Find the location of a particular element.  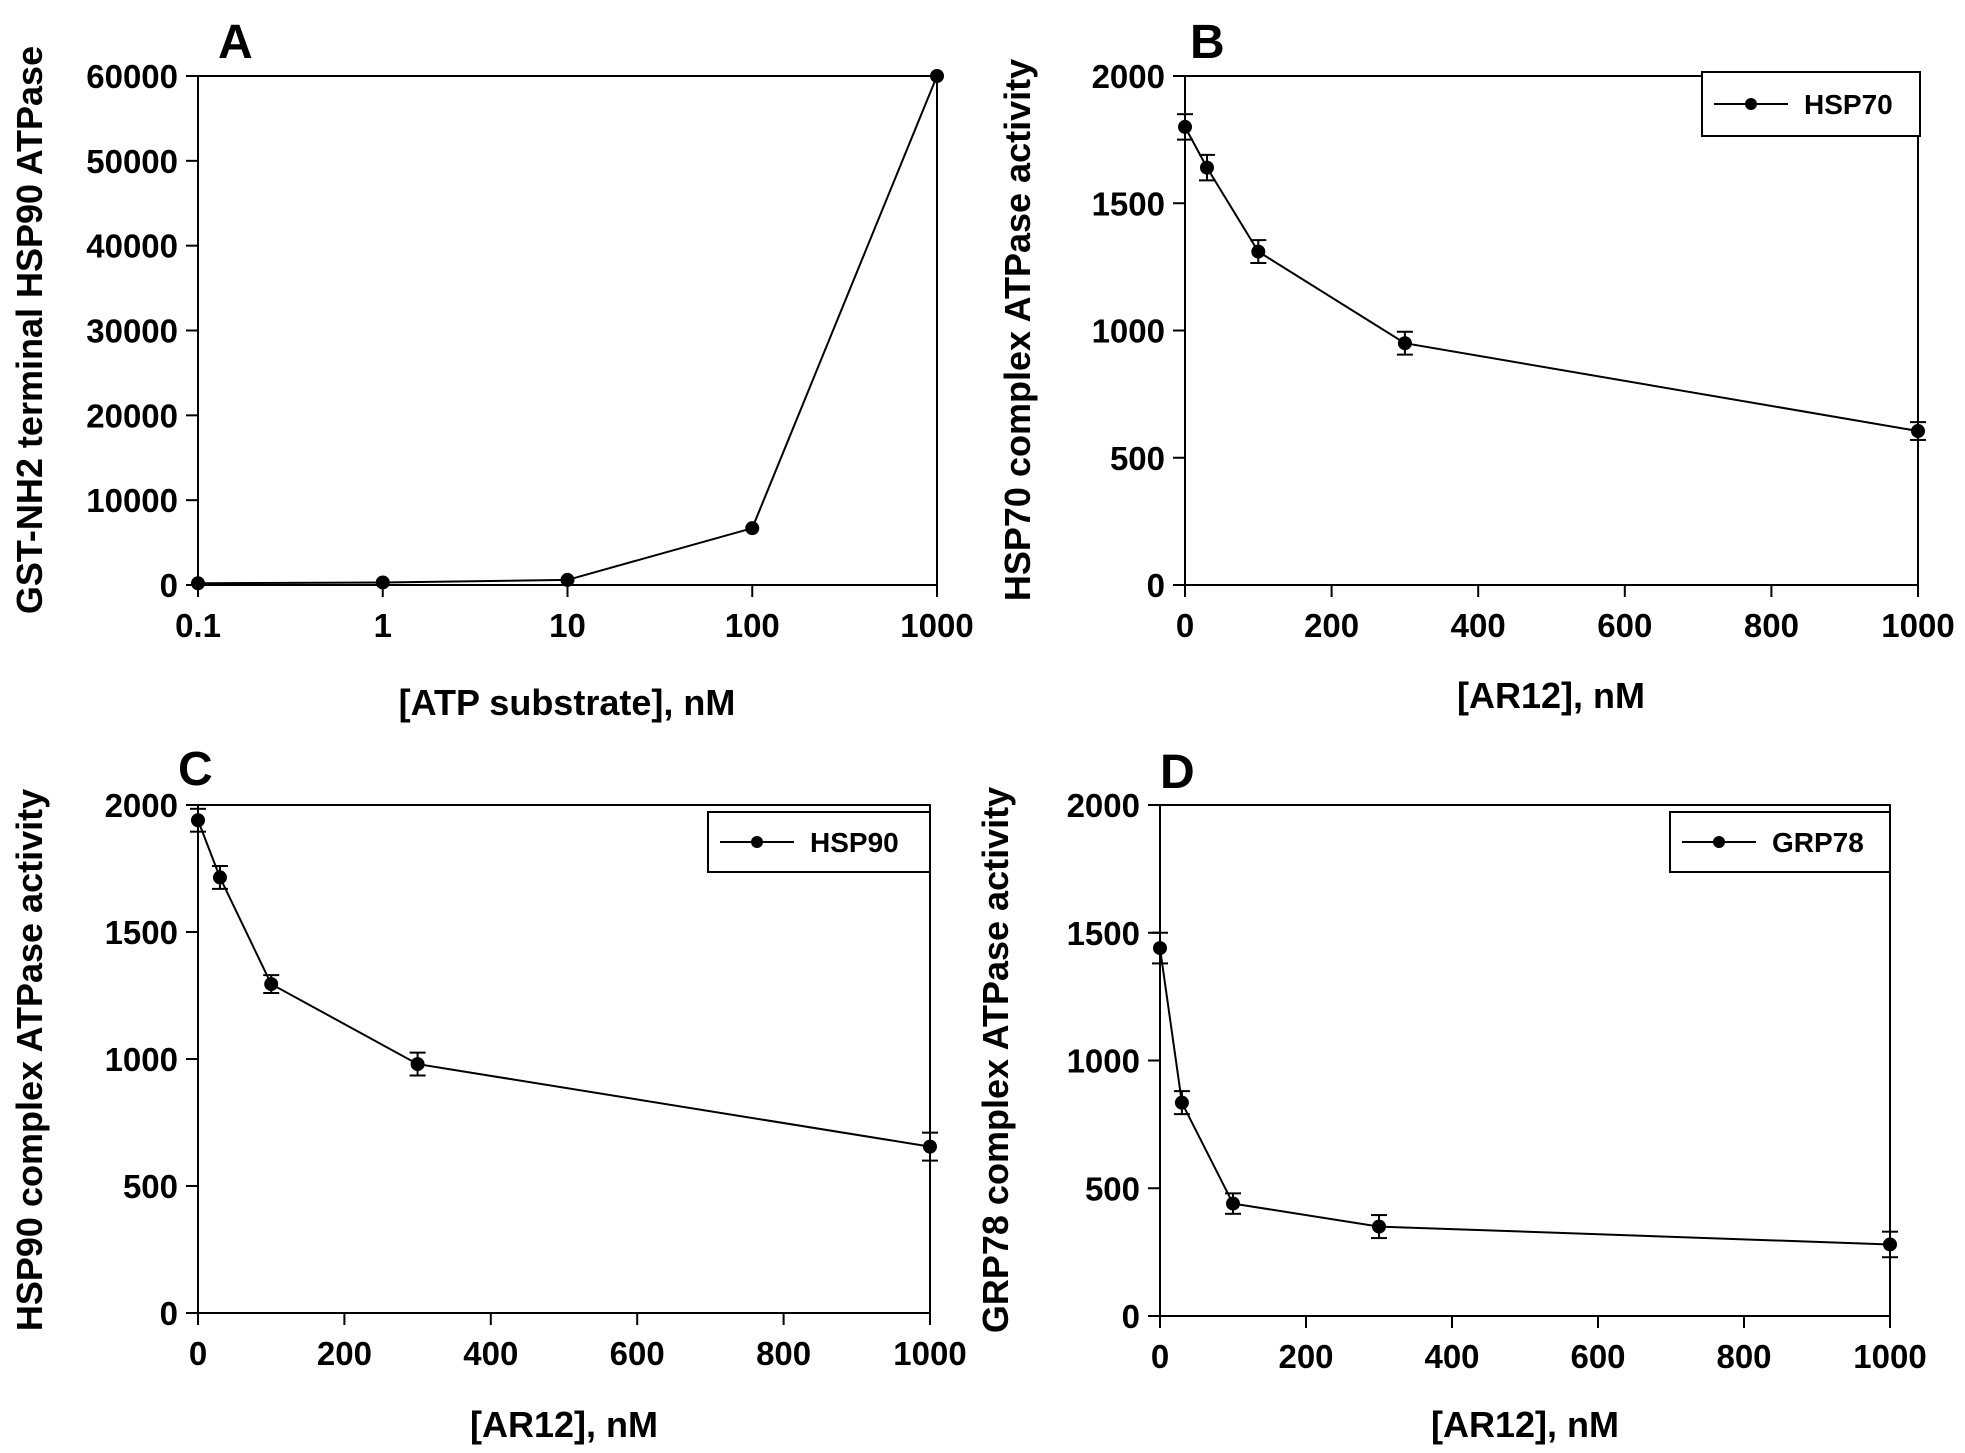

x-tick-label: 100 is located at coordinates (752, 625).